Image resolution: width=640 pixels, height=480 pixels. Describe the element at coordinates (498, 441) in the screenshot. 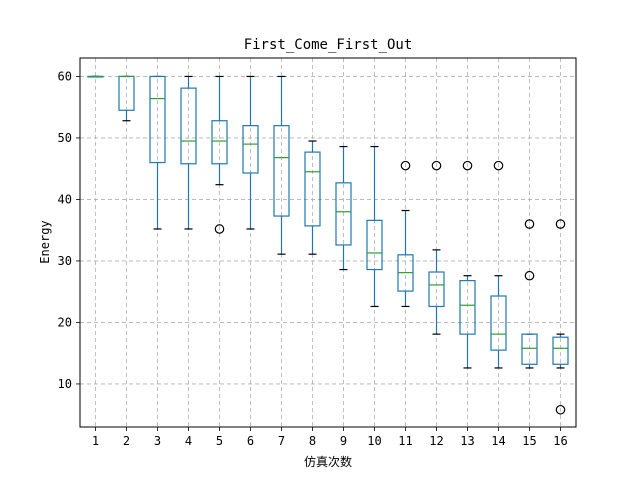

I see `x-tick-label-14: 14` at that location.